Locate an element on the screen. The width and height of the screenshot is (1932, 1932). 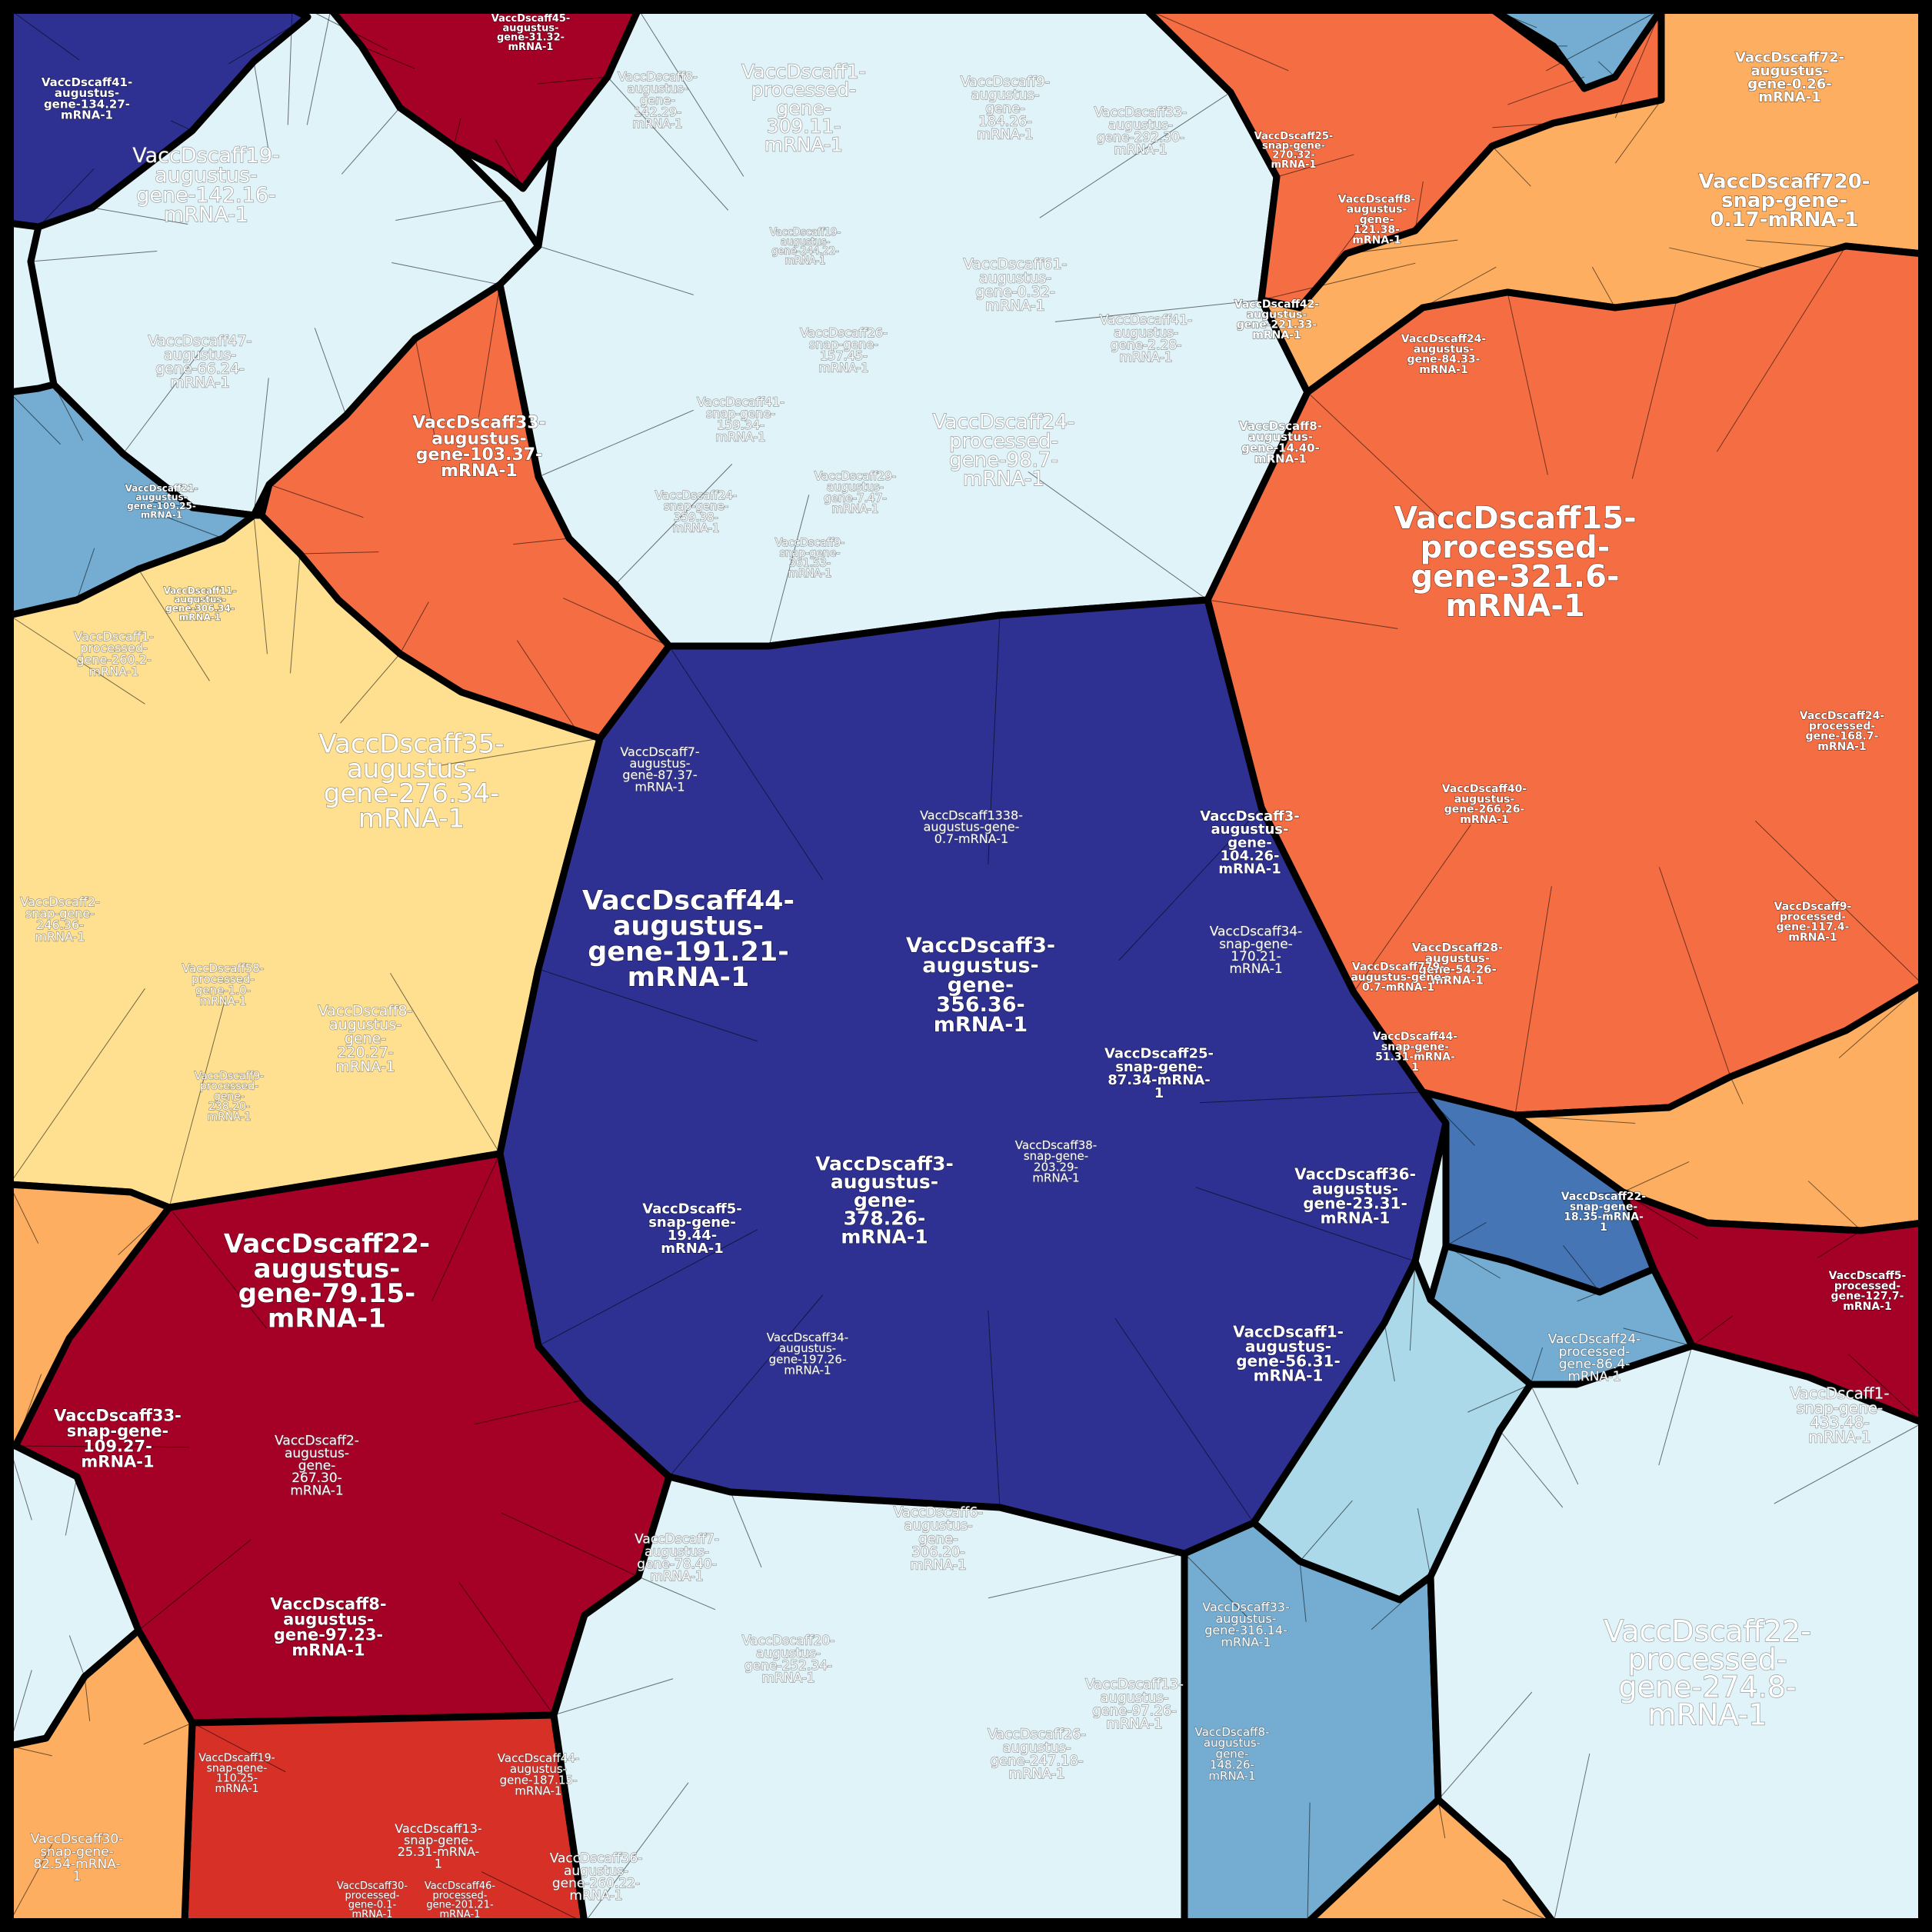
cell-label: VaccDscaff9-processed-gene-238.20-mRNA-1 is located at coordinates (229, 1096).